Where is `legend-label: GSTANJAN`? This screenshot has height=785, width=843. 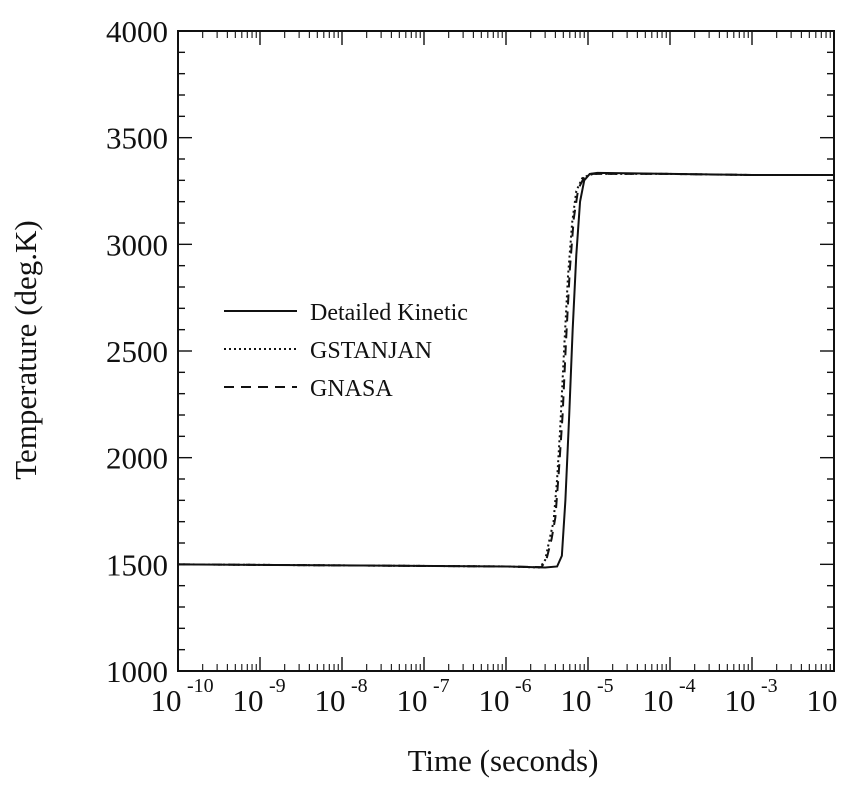 legend-label: GSTANJAN is located at coordinates (371, 351).